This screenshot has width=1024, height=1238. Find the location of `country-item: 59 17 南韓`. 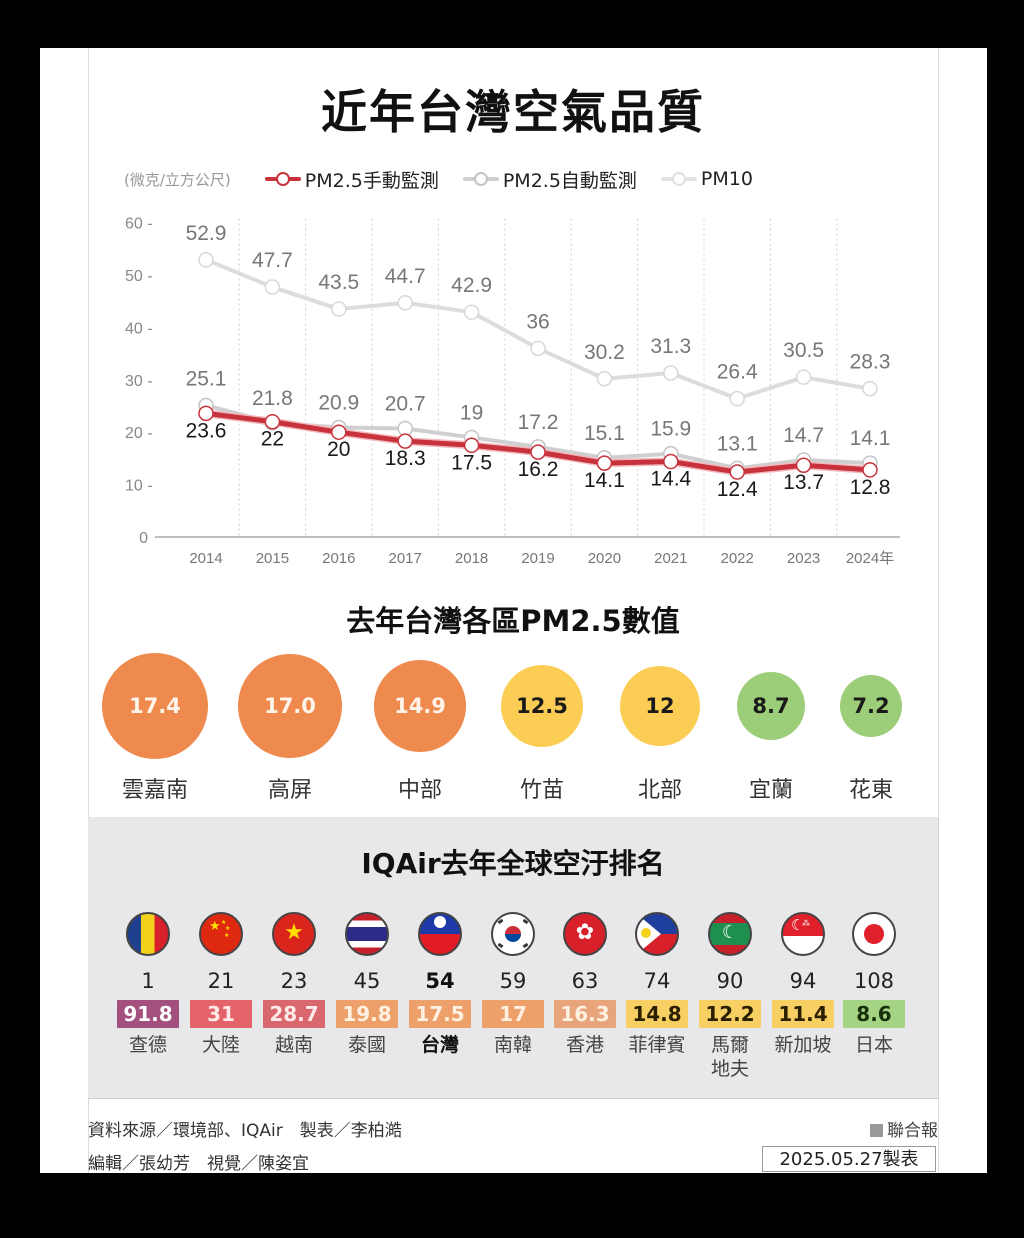

country-item: 59 17 南韓 is located at coordinates (513, 984).